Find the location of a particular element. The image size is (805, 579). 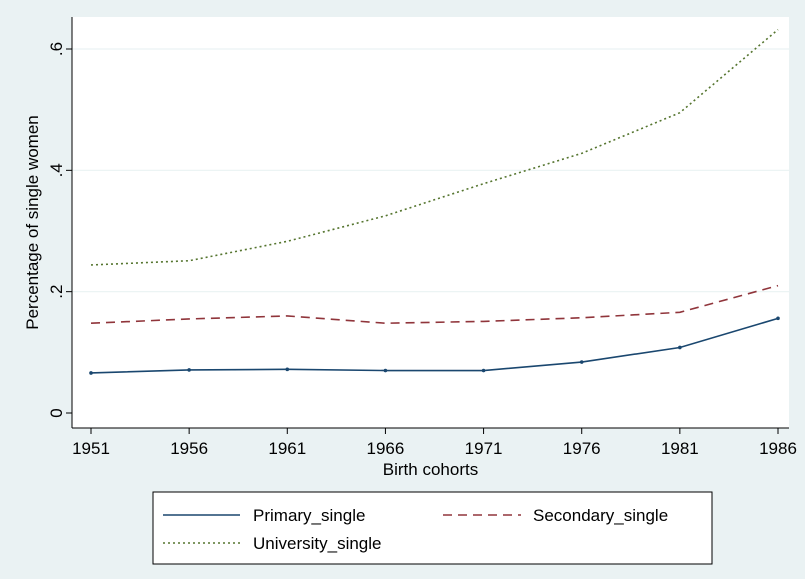

x-tick-label: 1981 is located at coordinates (680, 448).